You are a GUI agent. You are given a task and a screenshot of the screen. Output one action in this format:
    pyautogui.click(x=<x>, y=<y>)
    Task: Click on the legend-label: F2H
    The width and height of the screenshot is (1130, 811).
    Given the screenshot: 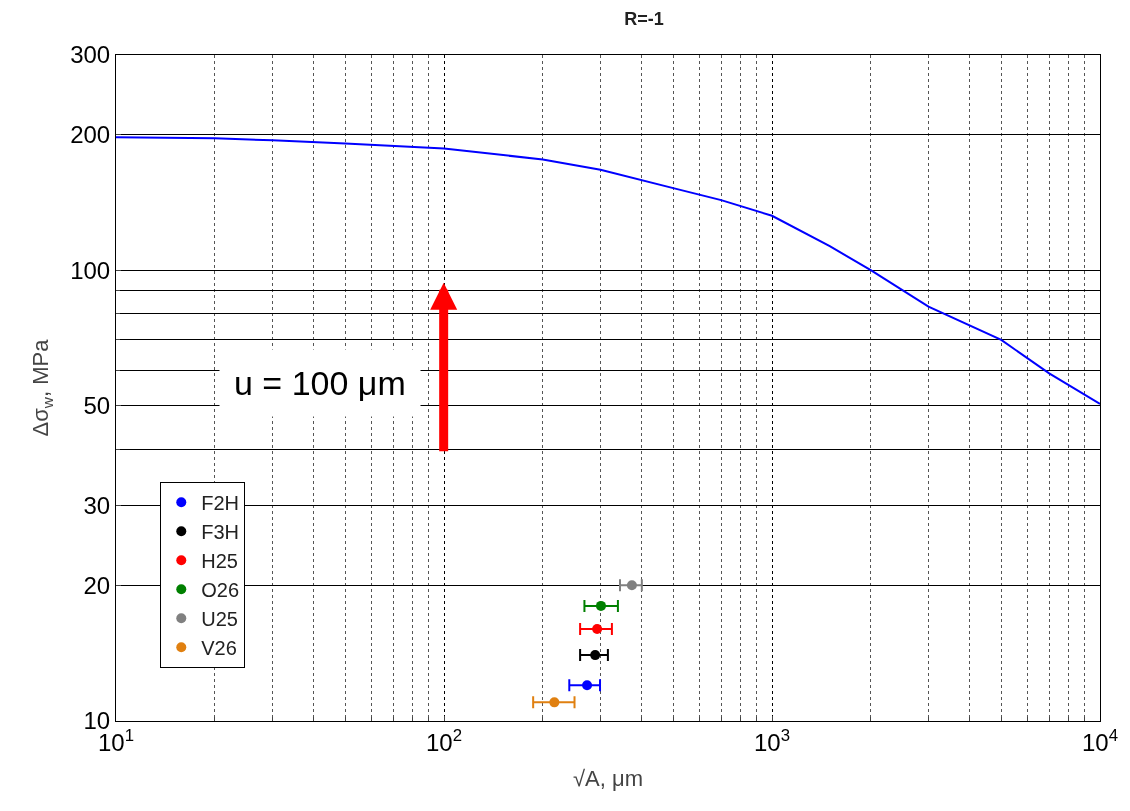 What is the action you would take?
    pyautogui.click(x=220, y=503)
    